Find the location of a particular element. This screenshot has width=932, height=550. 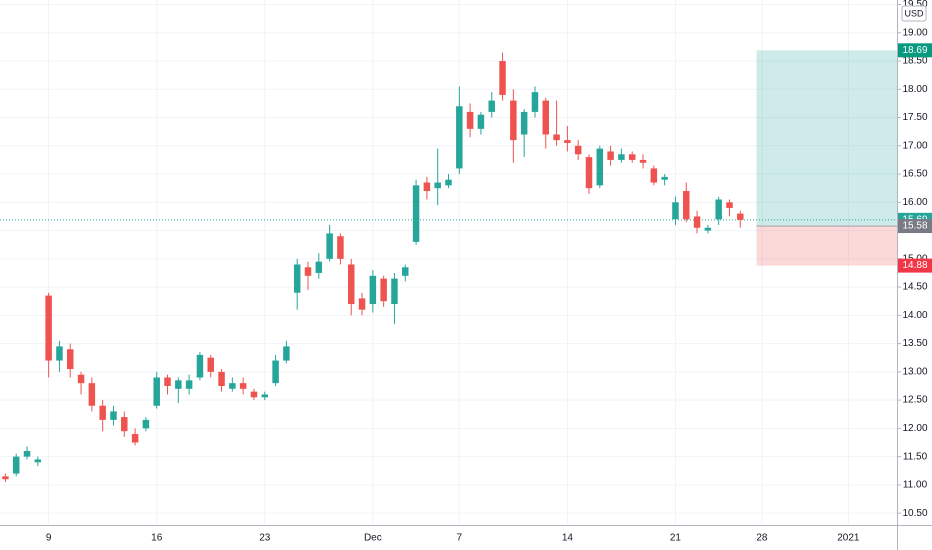

x-tick-label: 23 is located at coordinates (265, 538).